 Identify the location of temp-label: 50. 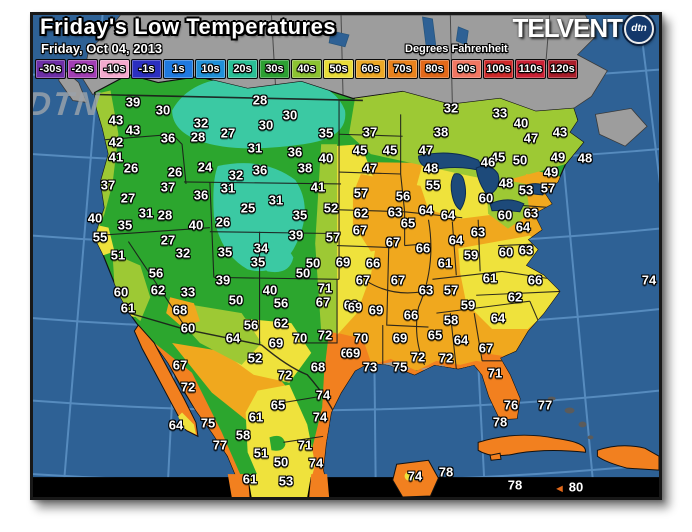
(313, 263).